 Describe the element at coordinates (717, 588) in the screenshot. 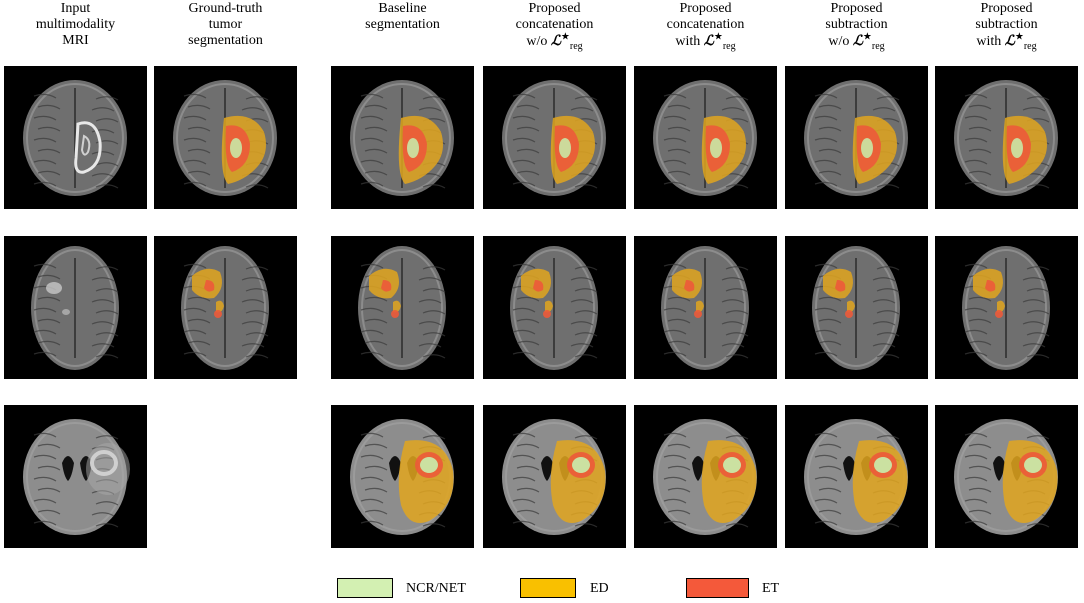

I see `legend-swatch-et` at that location.